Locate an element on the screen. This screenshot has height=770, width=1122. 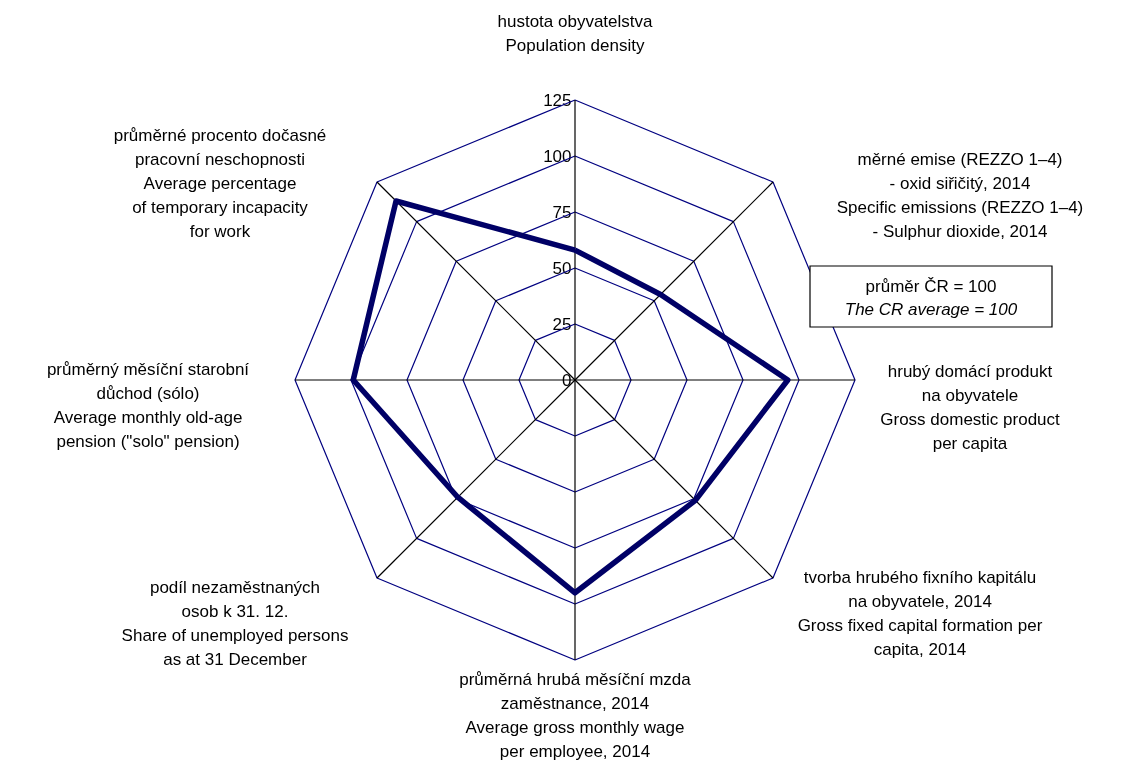
spoke-label: měrné emise (REZZO 1–4) - oxid siřičitý, 2014 Specific emissions (REZZO 1–4) - Sulphur dioxide, 2014 is located at coordinates (960, 195).